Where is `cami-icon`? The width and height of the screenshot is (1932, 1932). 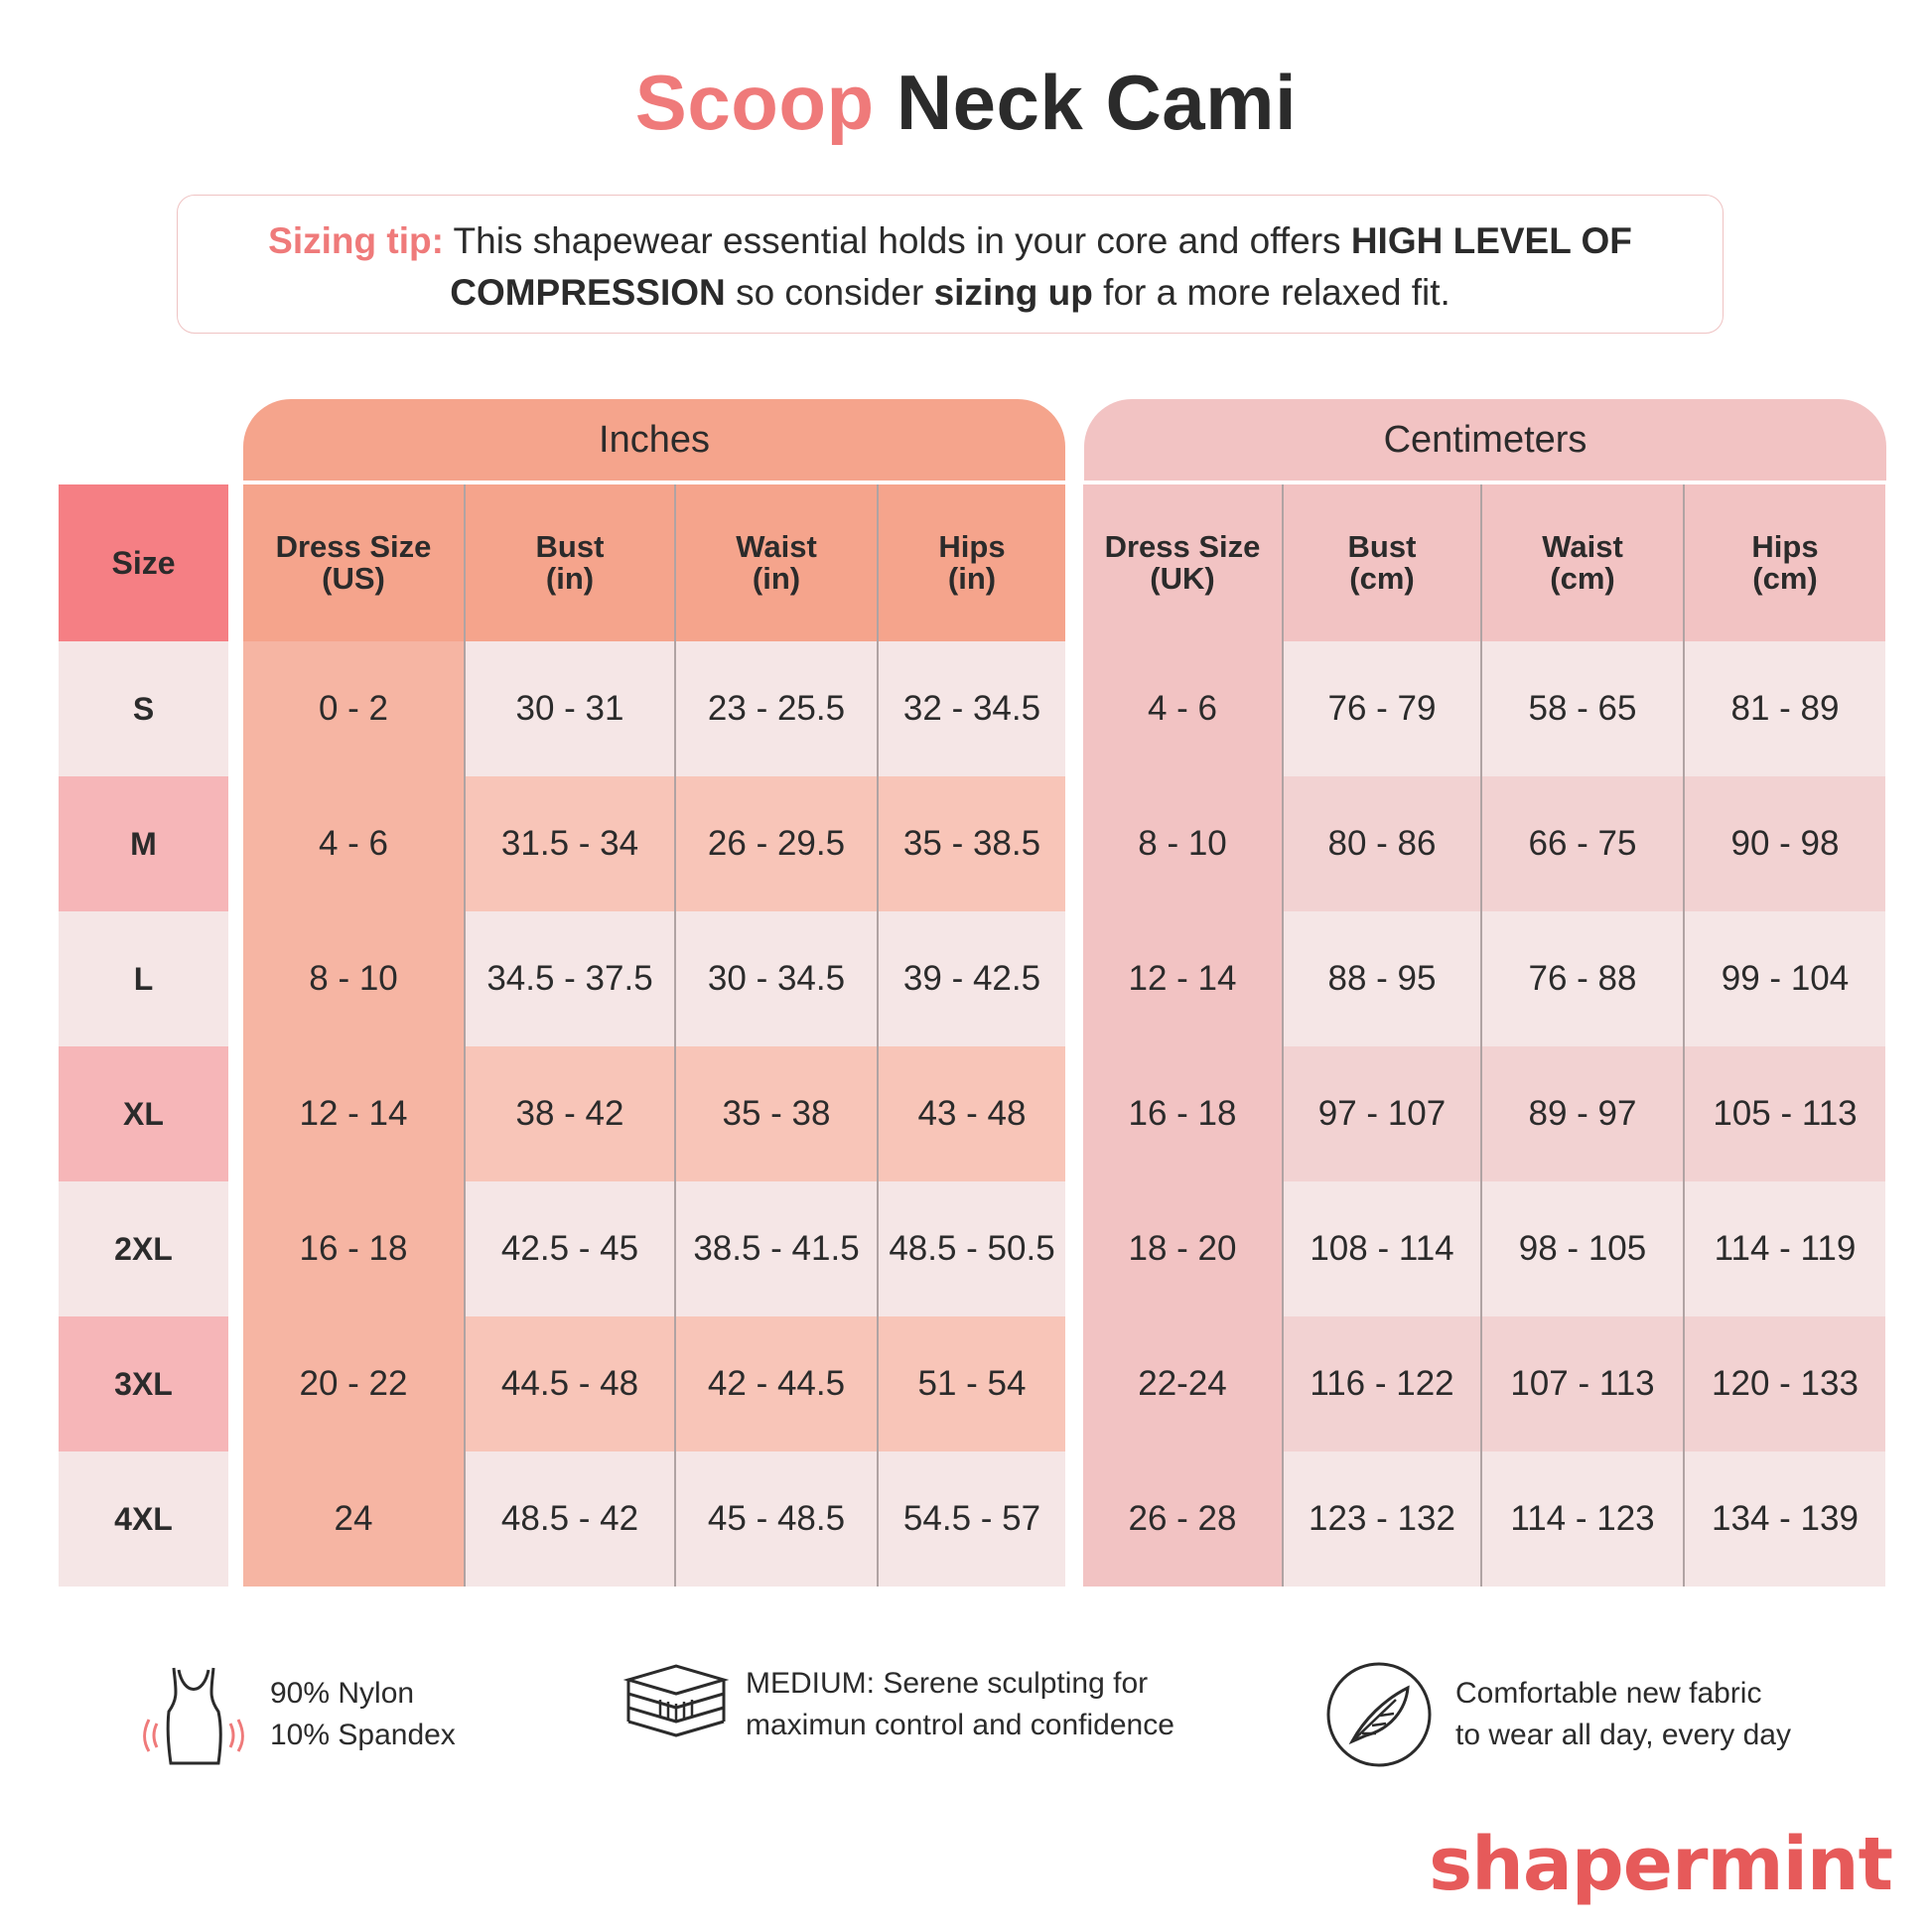
cami-icon is located at coordinates (194, 1714).